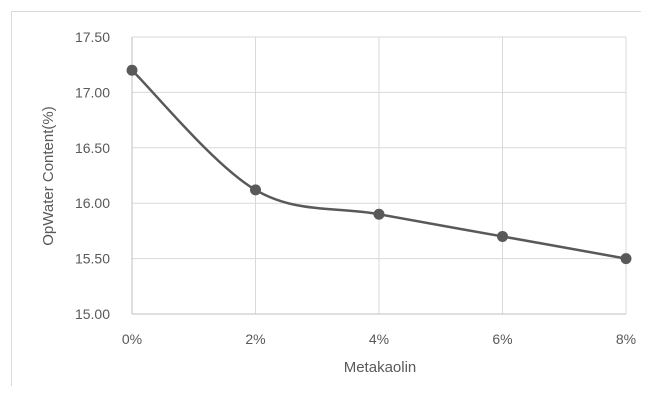 The image size is (649, 394). Describe the element at coordinates (132, 339) in the screenshot. I see `x-tick-label: 0%` at that location.